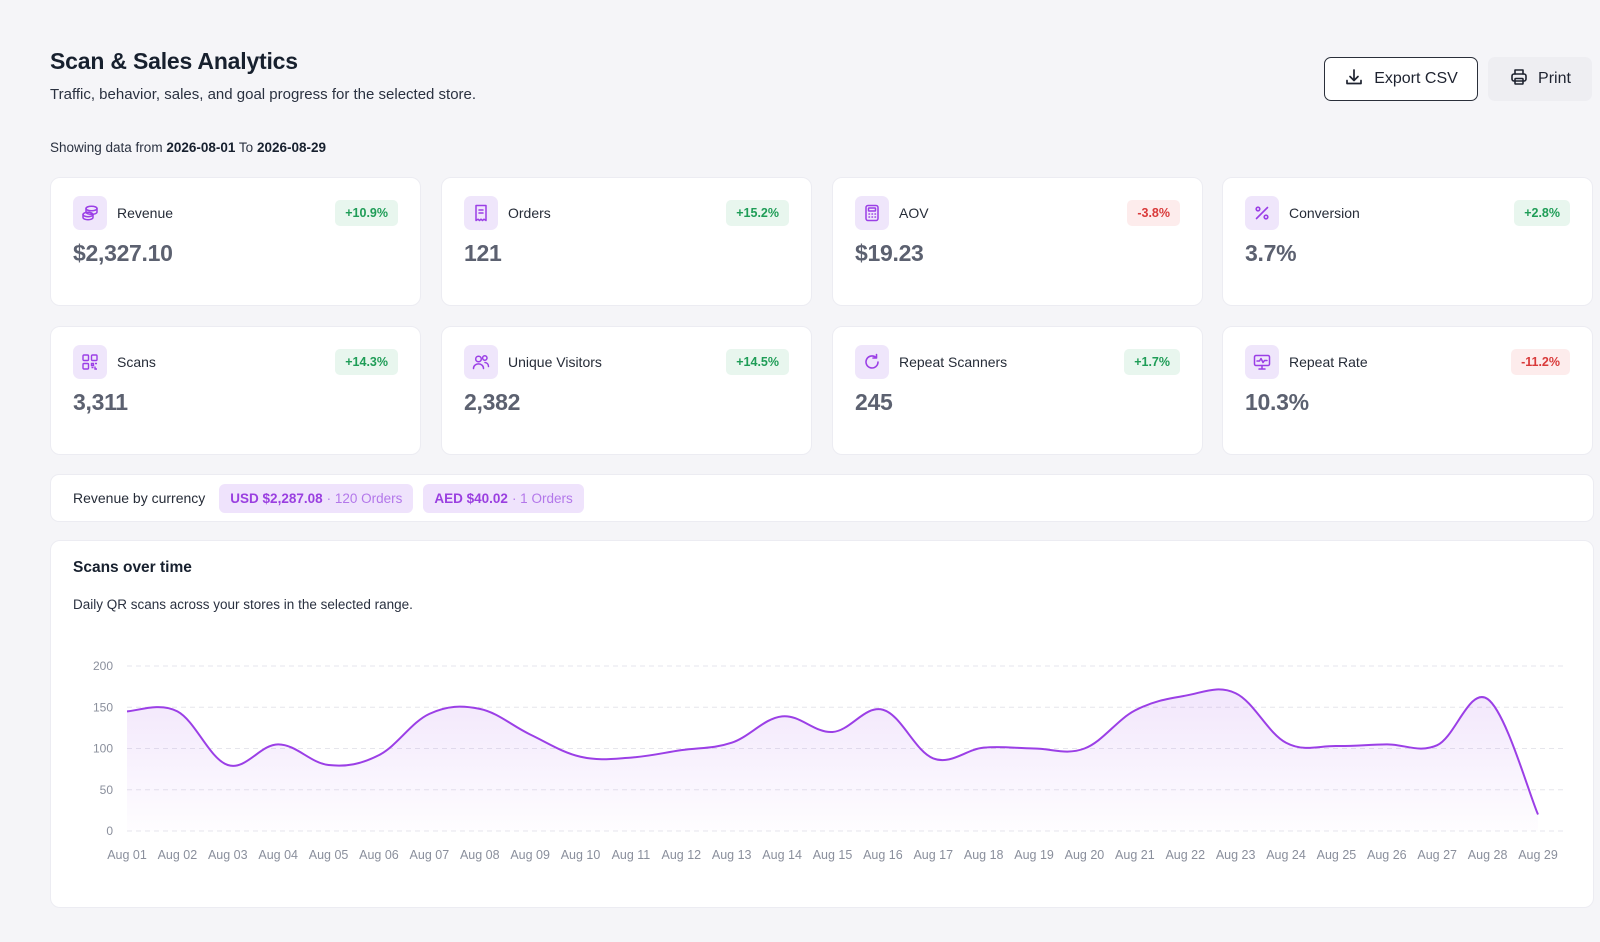 This screenshot has width=1600, height=942. What do you see at coordinates (107, 790) in the screenshot?
I see `y-tick-label: 50` at bounding box center [107, 790].